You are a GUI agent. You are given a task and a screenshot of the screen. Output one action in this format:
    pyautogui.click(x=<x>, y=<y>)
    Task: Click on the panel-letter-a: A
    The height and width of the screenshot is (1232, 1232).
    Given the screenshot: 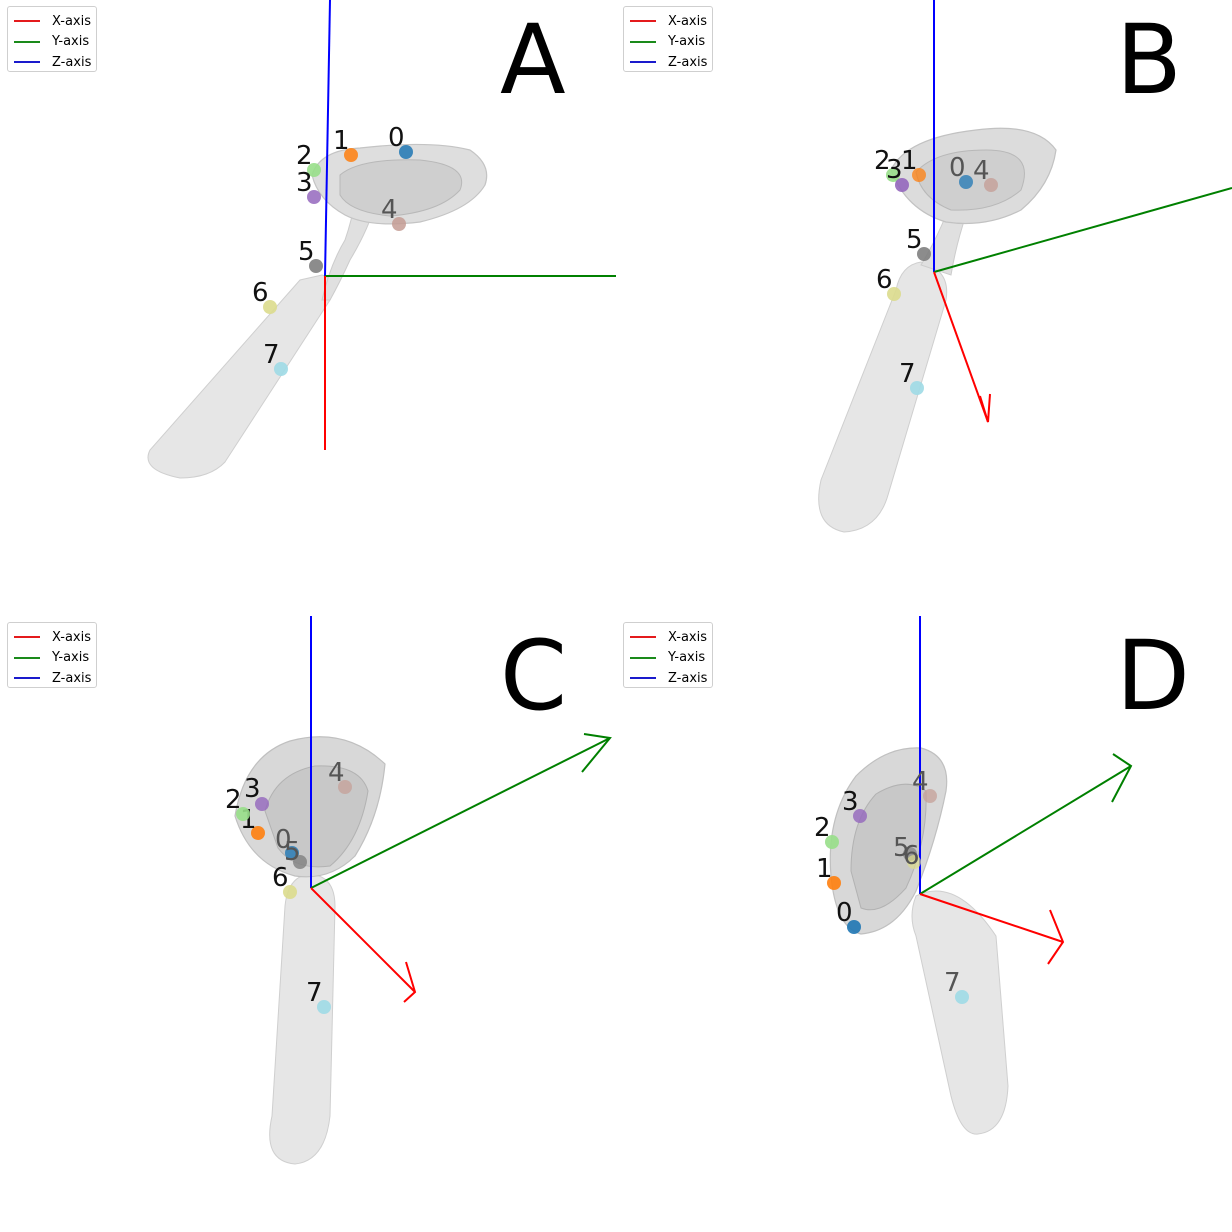 What is the action you would take?
    pyautogui.click(x=533, y=60)
    